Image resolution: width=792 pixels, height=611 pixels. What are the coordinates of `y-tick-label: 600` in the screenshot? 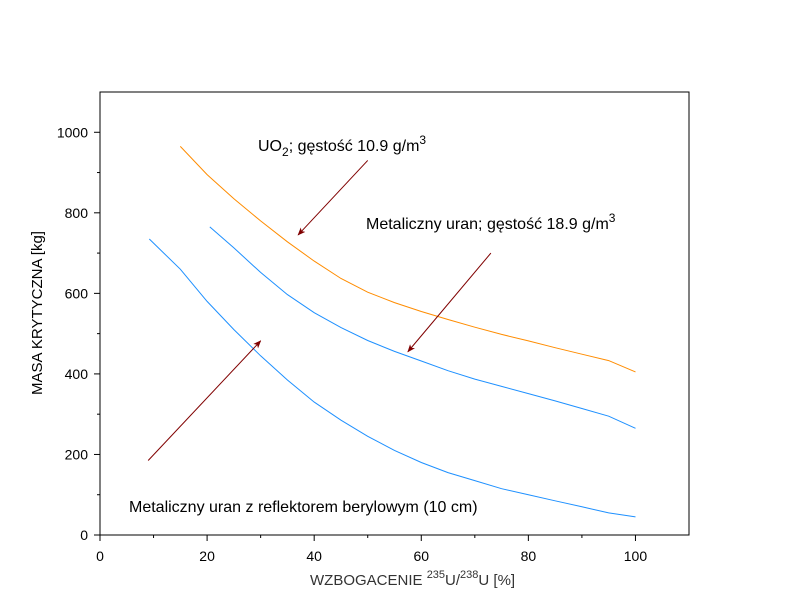 It's located at (77, 293).